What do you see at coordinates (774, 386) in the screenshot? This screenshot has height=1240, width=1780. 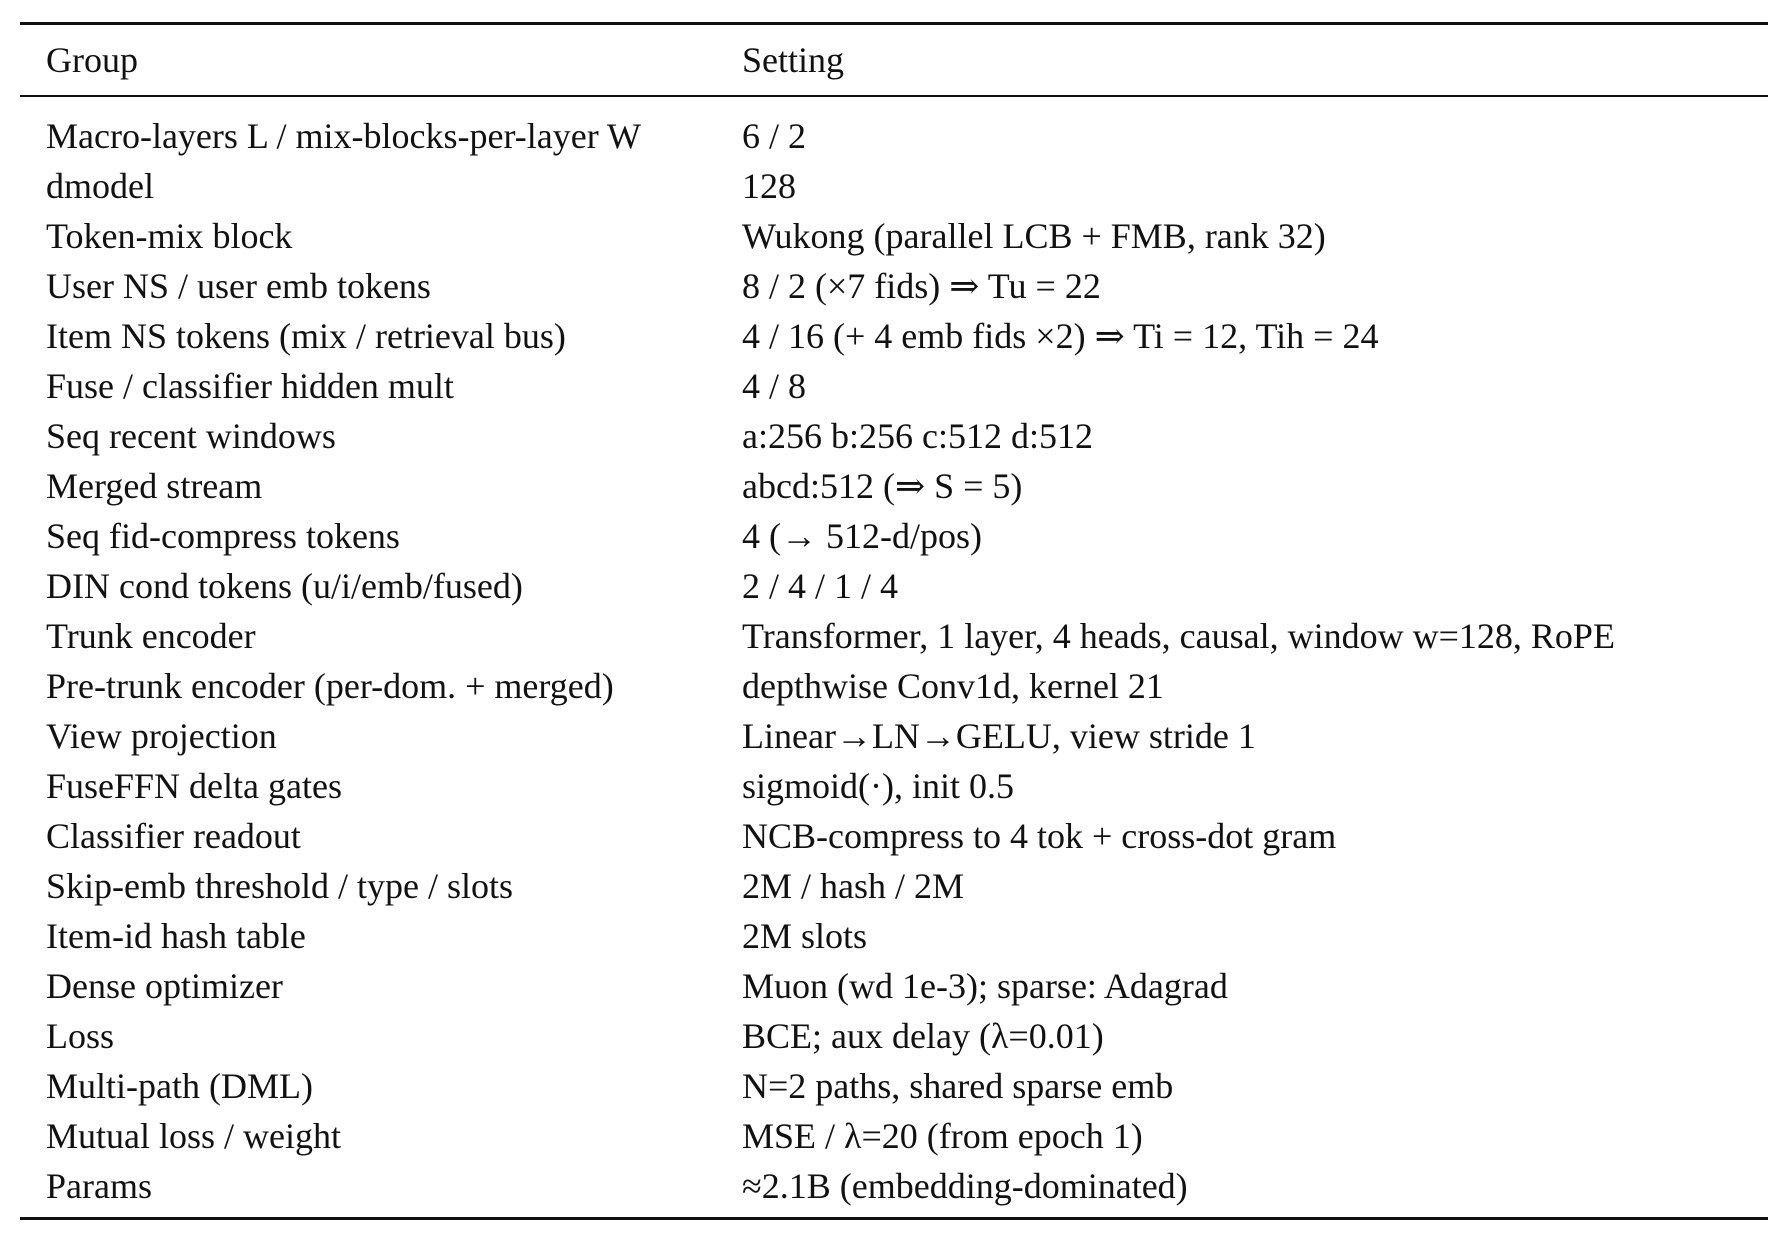 I see `setting-cell: 4 / 8` at bounding box center [774, 386].